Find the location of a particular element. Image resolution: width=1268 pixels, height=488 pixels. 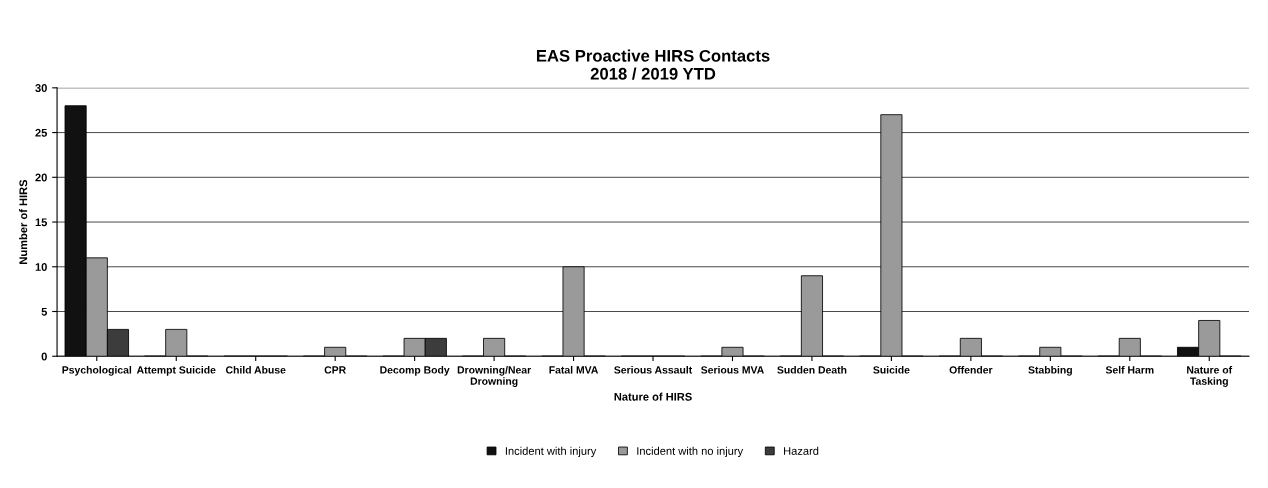

x-tick-label: Attempt Suicide is located at coordinates (176, 370).